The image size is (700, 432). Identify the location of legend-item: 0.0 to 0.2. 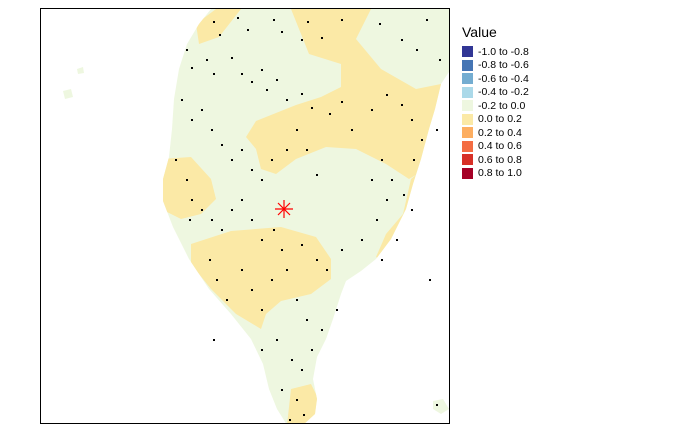
(522, 120).